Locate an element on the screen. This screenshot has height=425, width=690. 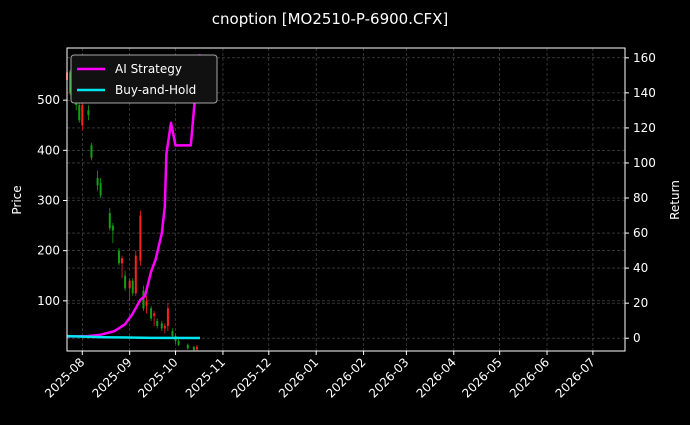
x-tick-label: 2025-12 is located at coordinates (251, 377).